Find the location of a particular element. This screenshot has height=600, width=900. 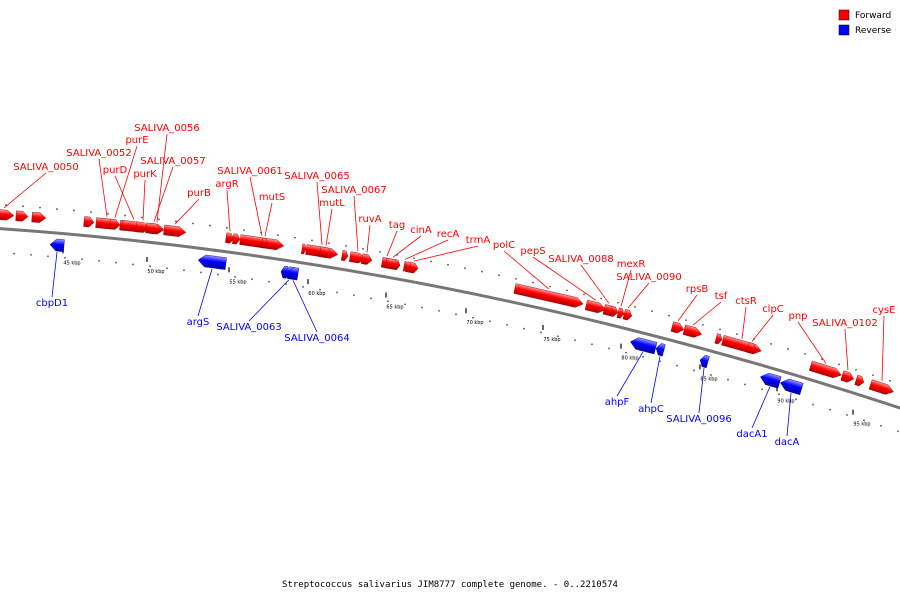

gene-peps-forward is located at coordinates (595, 306).